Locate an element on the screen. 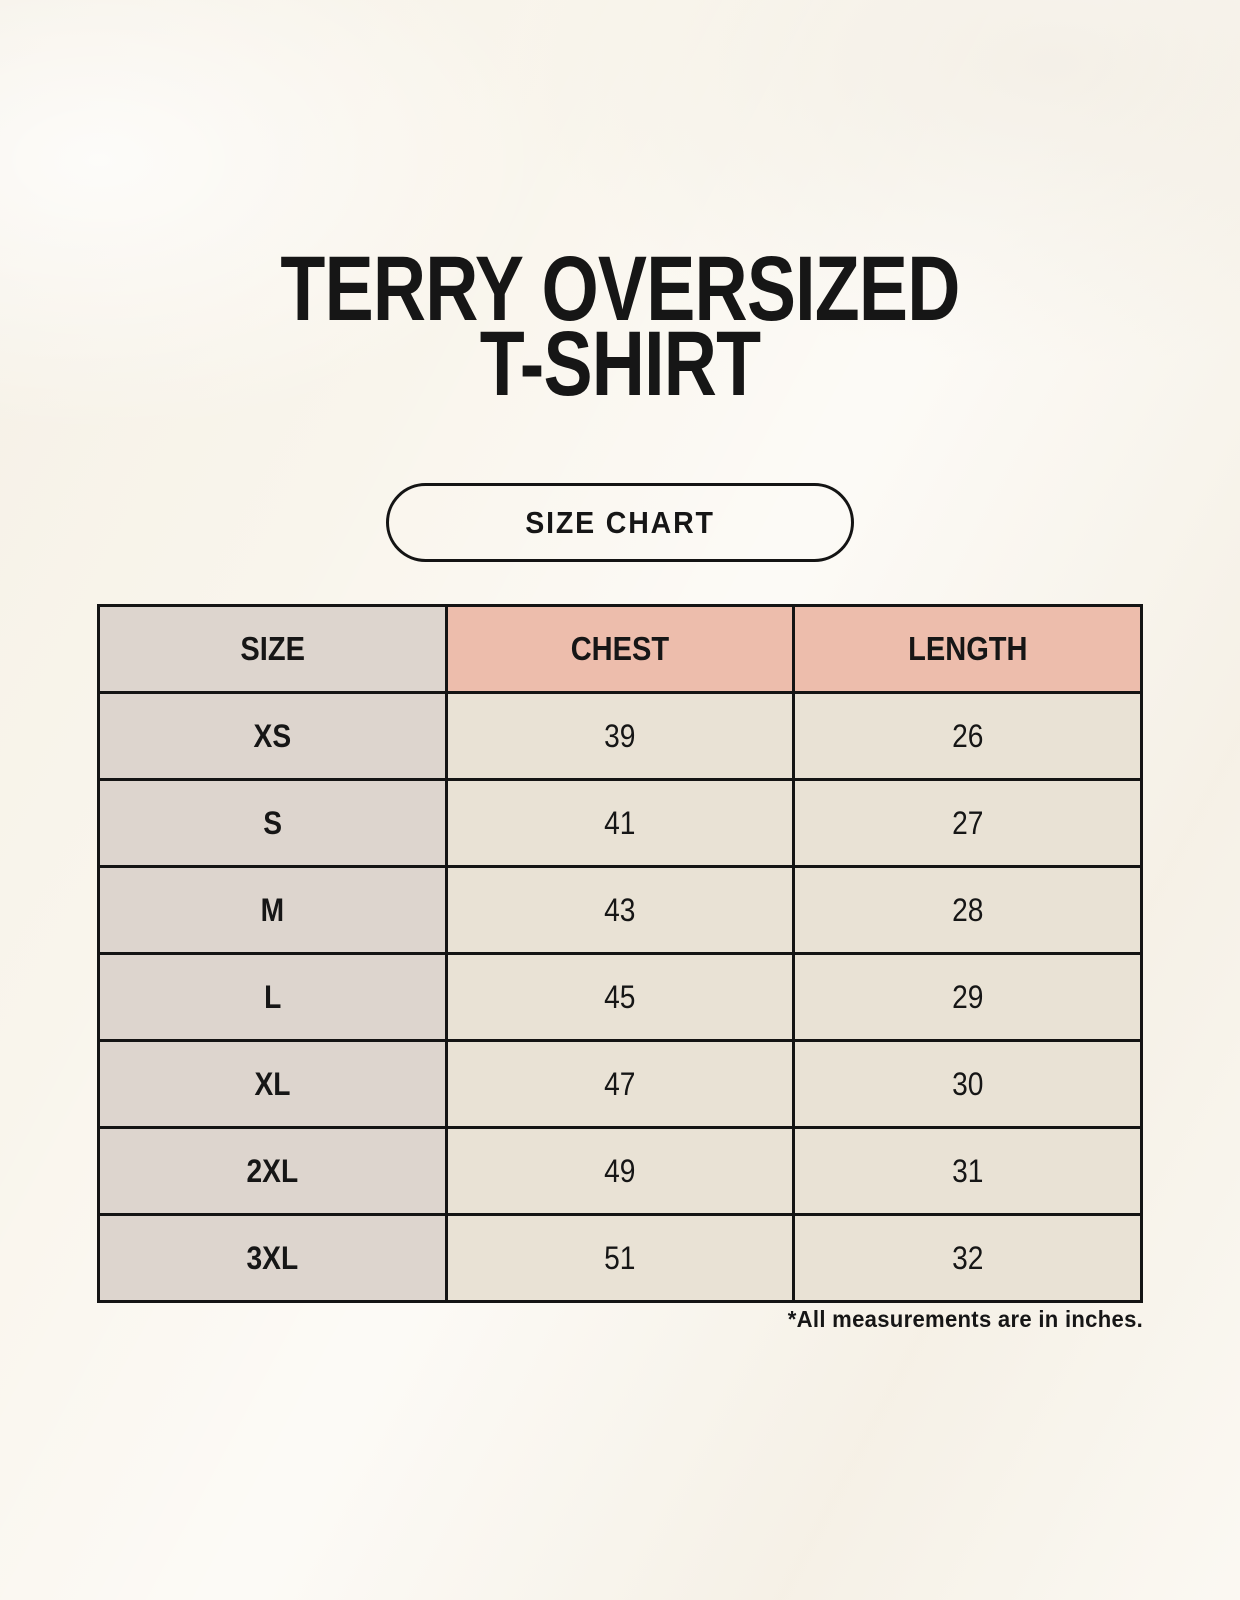 This screenshot has width=1240, height=1600. size-value: XL is located at coordinates (272, 1083).